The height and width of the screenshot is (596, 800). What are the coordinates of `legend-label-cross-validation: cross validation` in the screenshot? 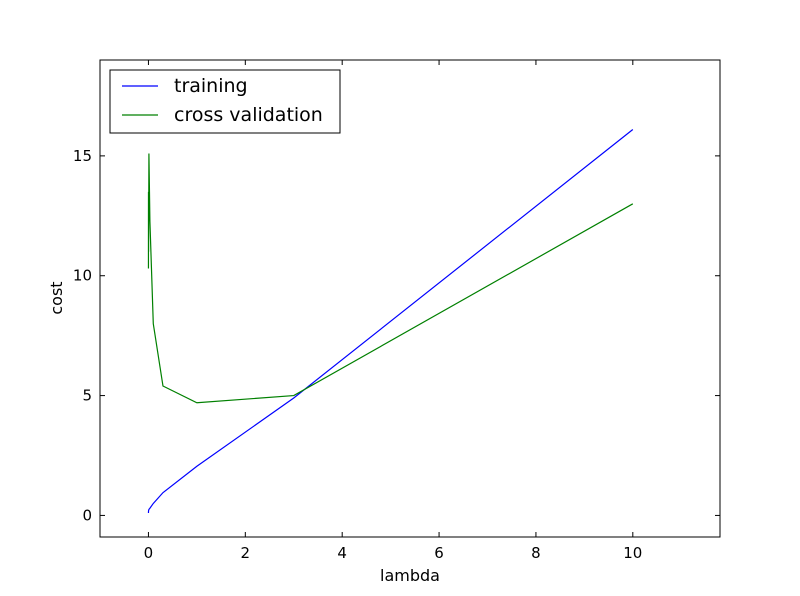 It's located at (248, 115).